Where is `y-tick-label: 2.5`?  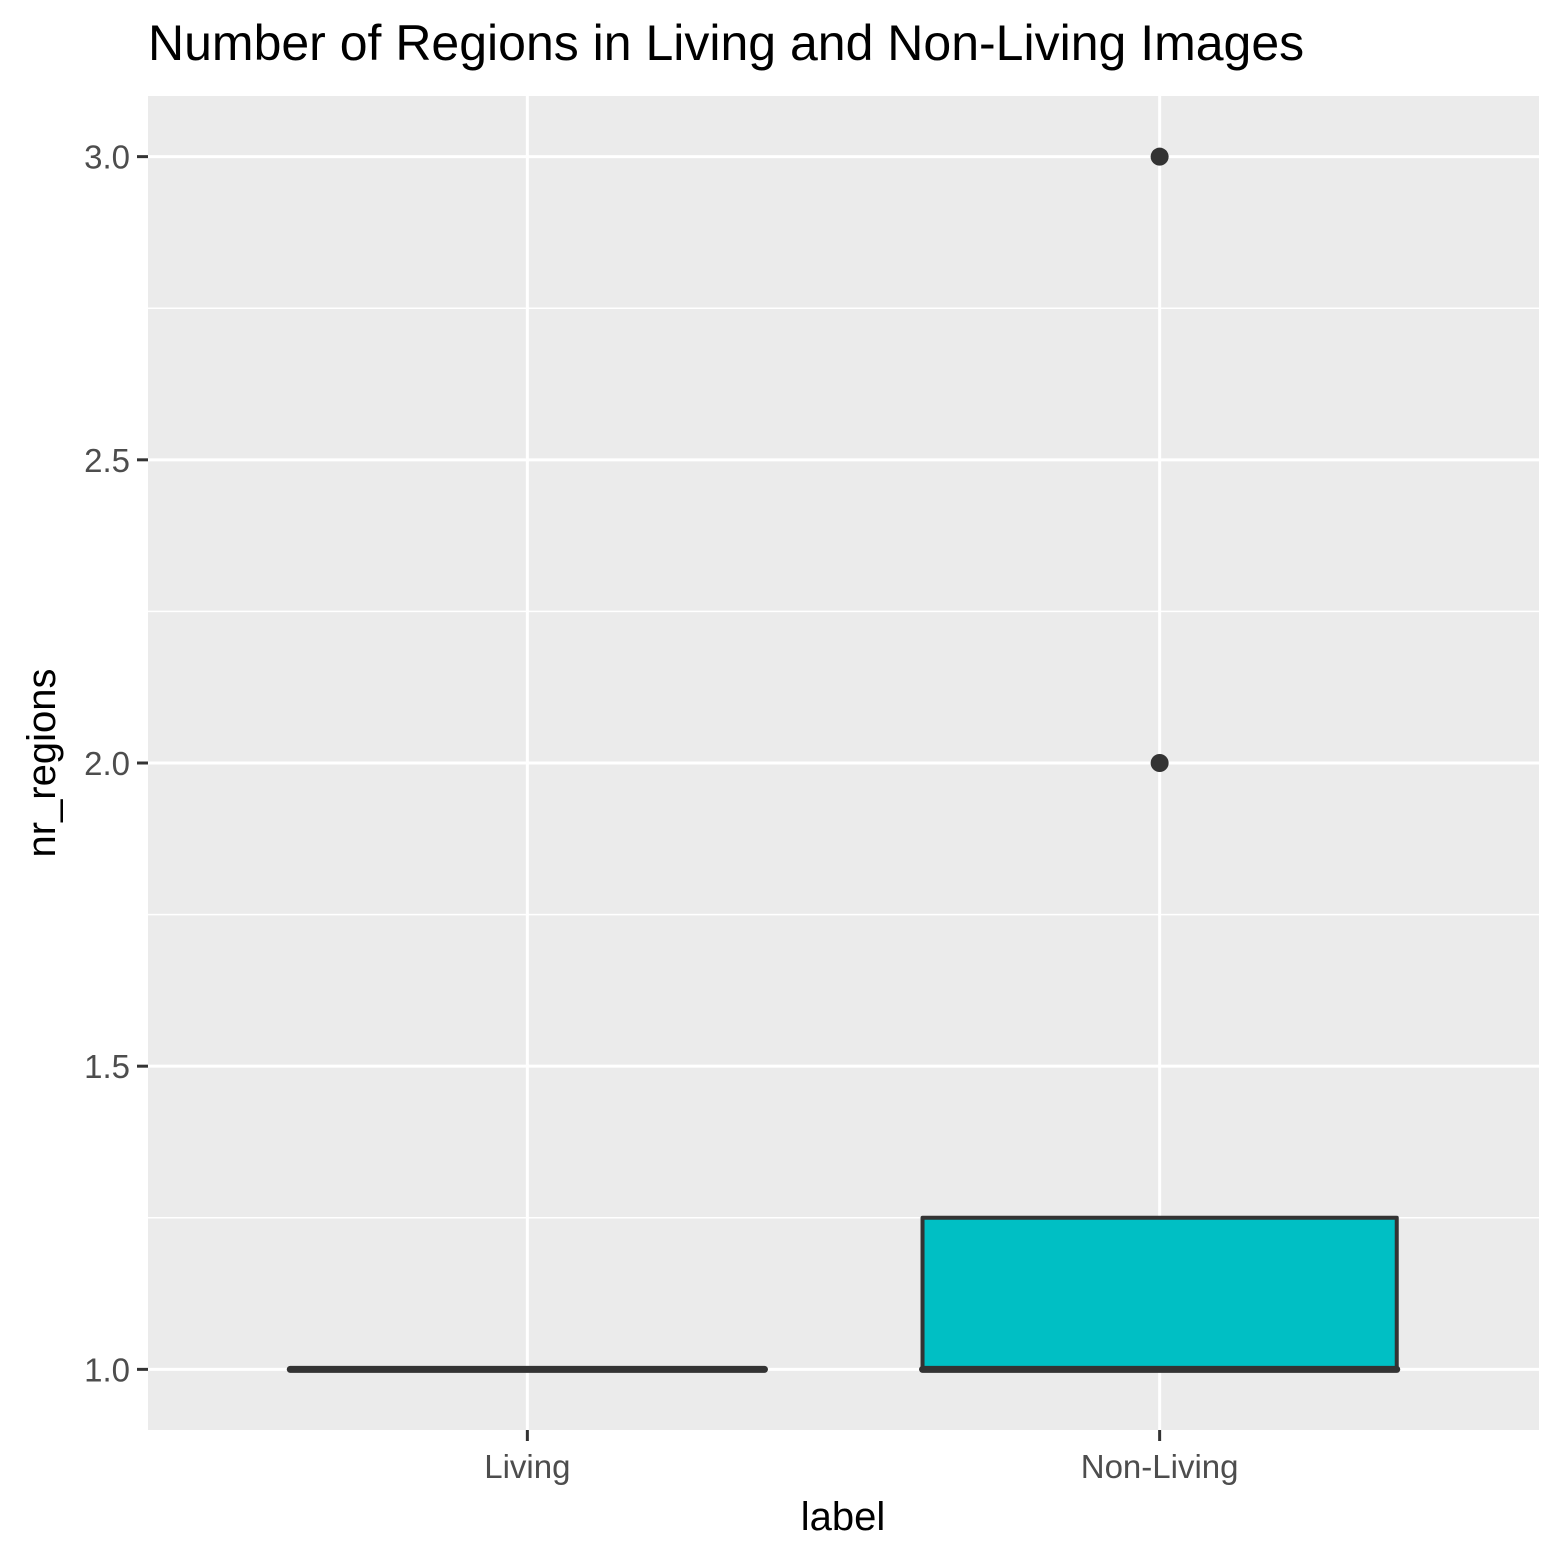 y-tick-label: 2.5 is located at coordinates (107, 460).